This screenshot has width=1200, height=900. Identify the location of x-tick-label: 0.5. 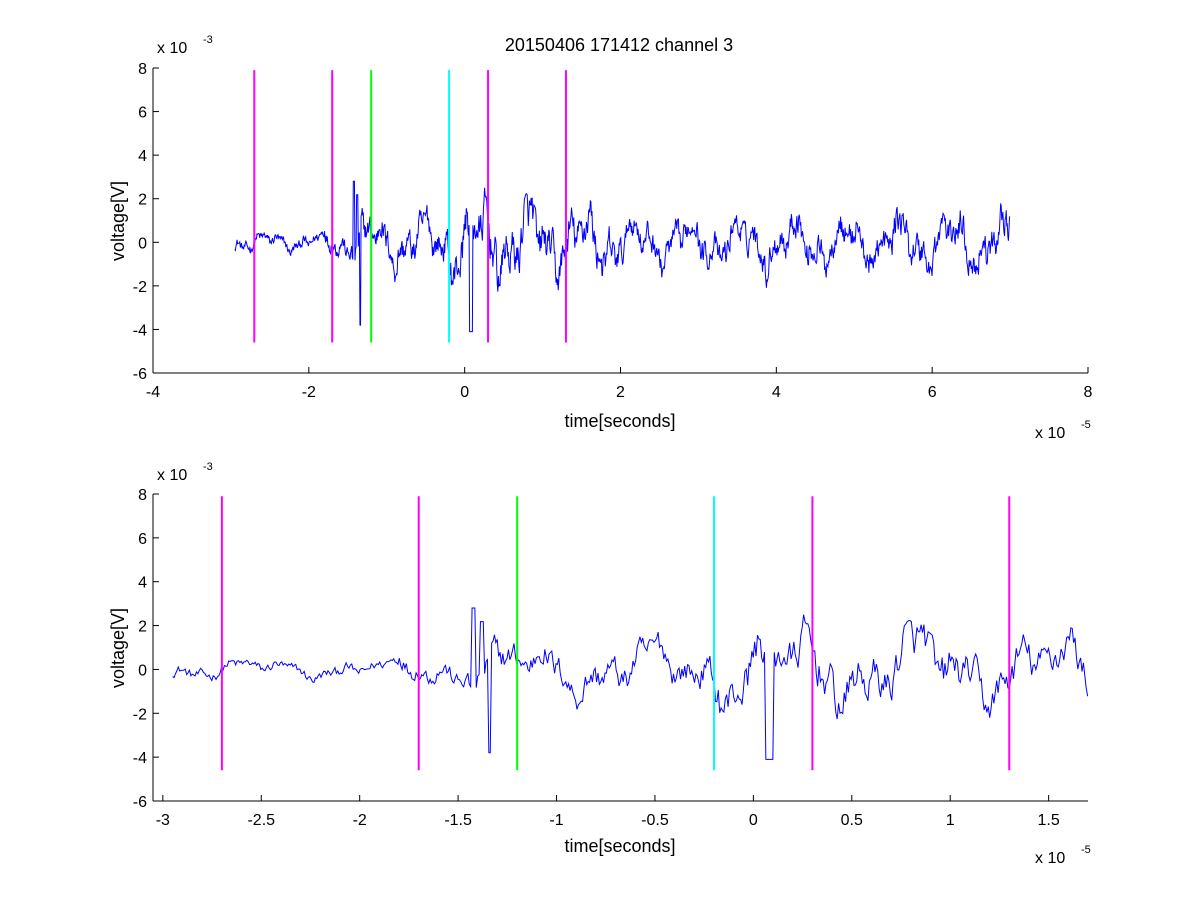
(852, 820).